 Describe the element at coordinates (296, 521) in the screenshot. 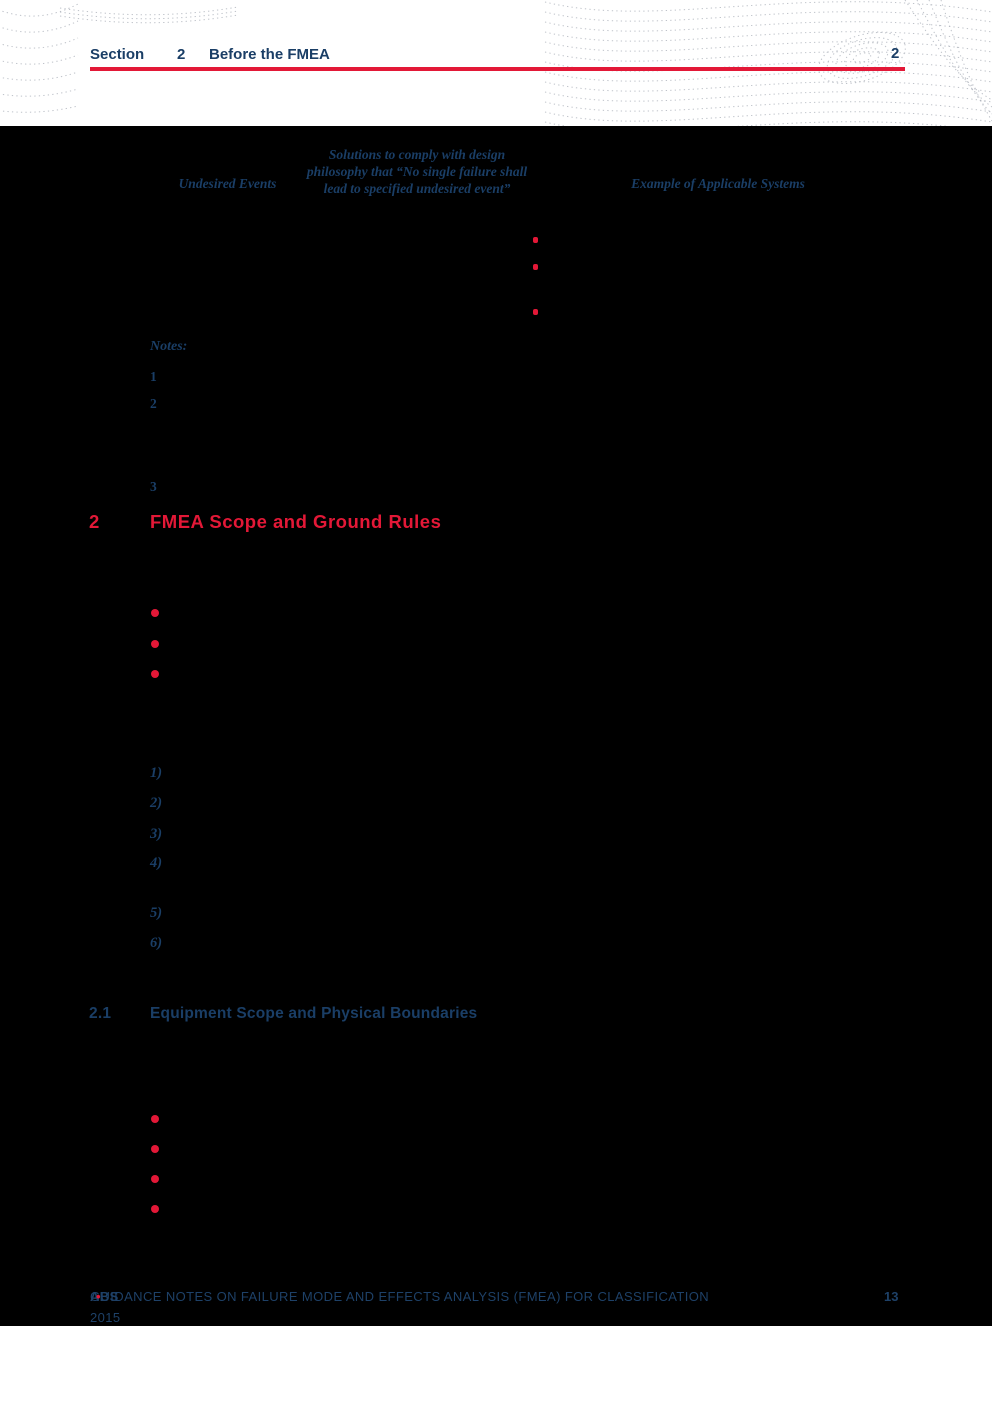

I see `section-2-title: FMEA Scope and Ground Rules` at that location.